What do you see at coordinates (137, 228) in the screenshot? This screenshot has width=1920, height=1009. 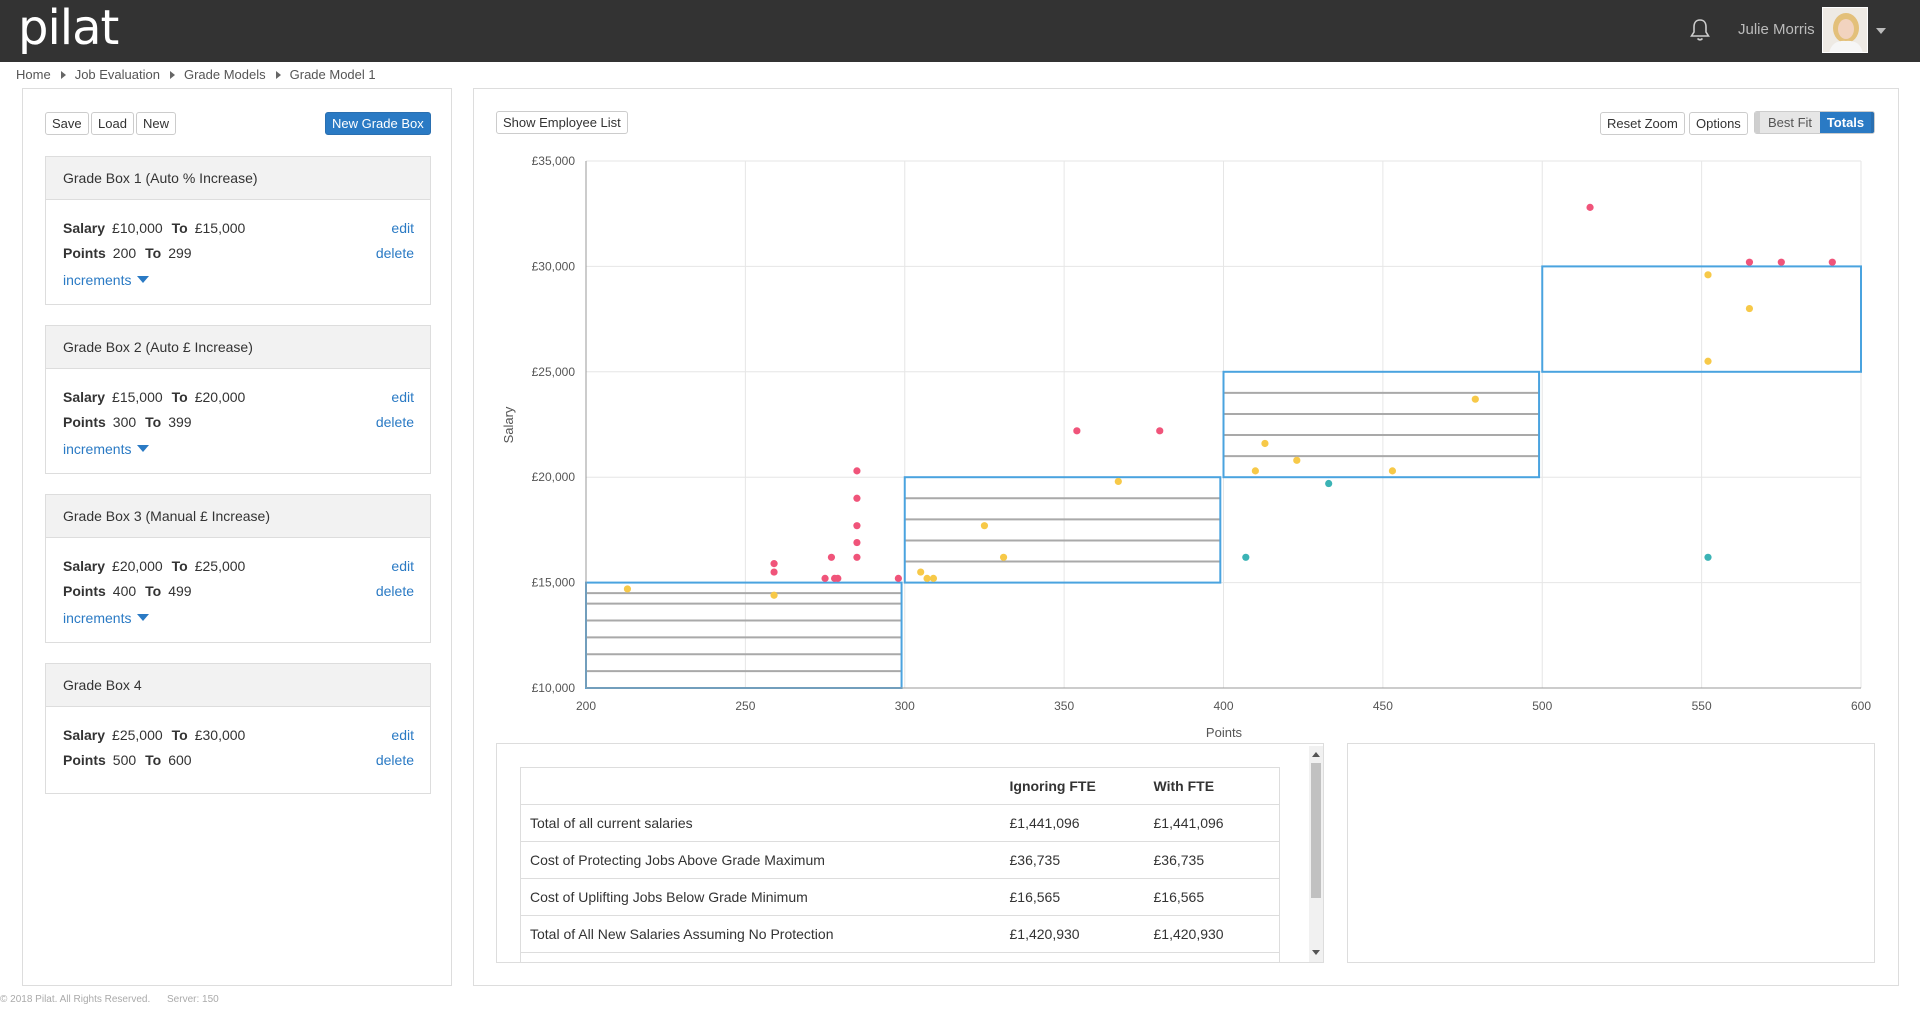 I see `salary-from: £10,000` at bounding box center [137, 228].